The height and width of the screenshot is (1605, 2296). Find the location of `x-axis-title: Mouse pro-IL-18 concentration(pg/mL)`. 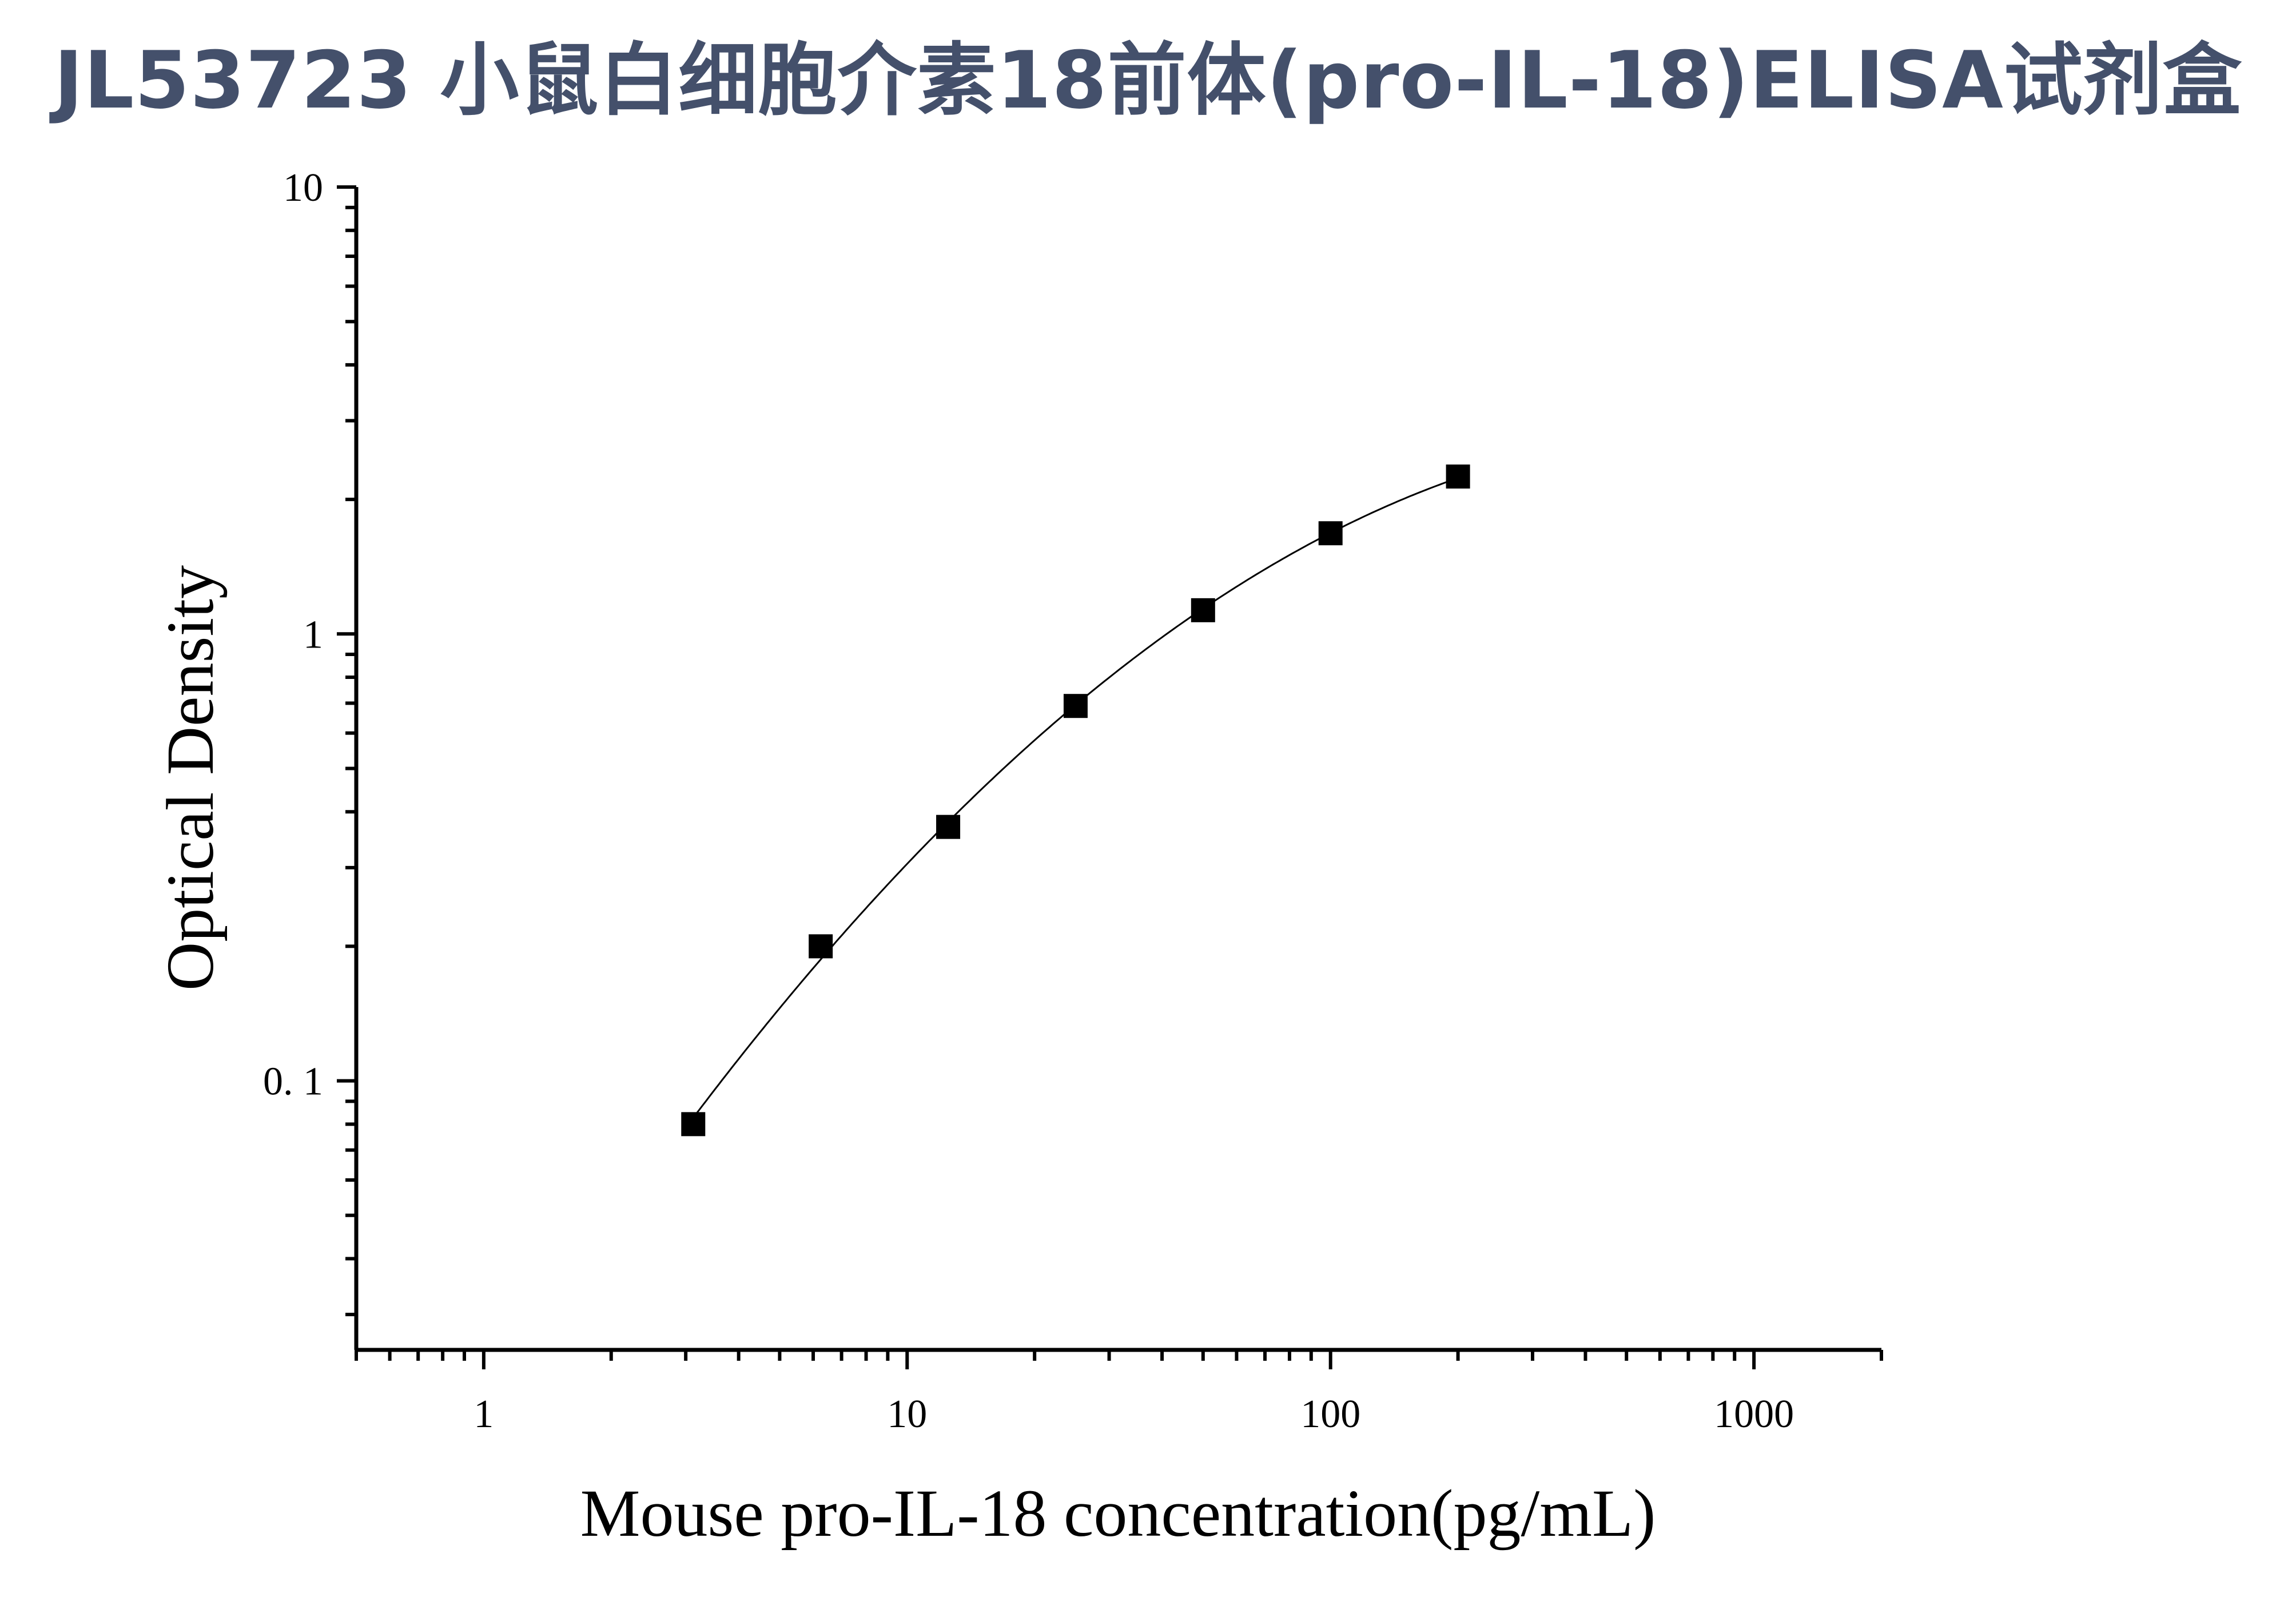

x-axis-title: Mouse pro-IL-18 concentration(pg/mL) is located at coordinates (1118, 1513).